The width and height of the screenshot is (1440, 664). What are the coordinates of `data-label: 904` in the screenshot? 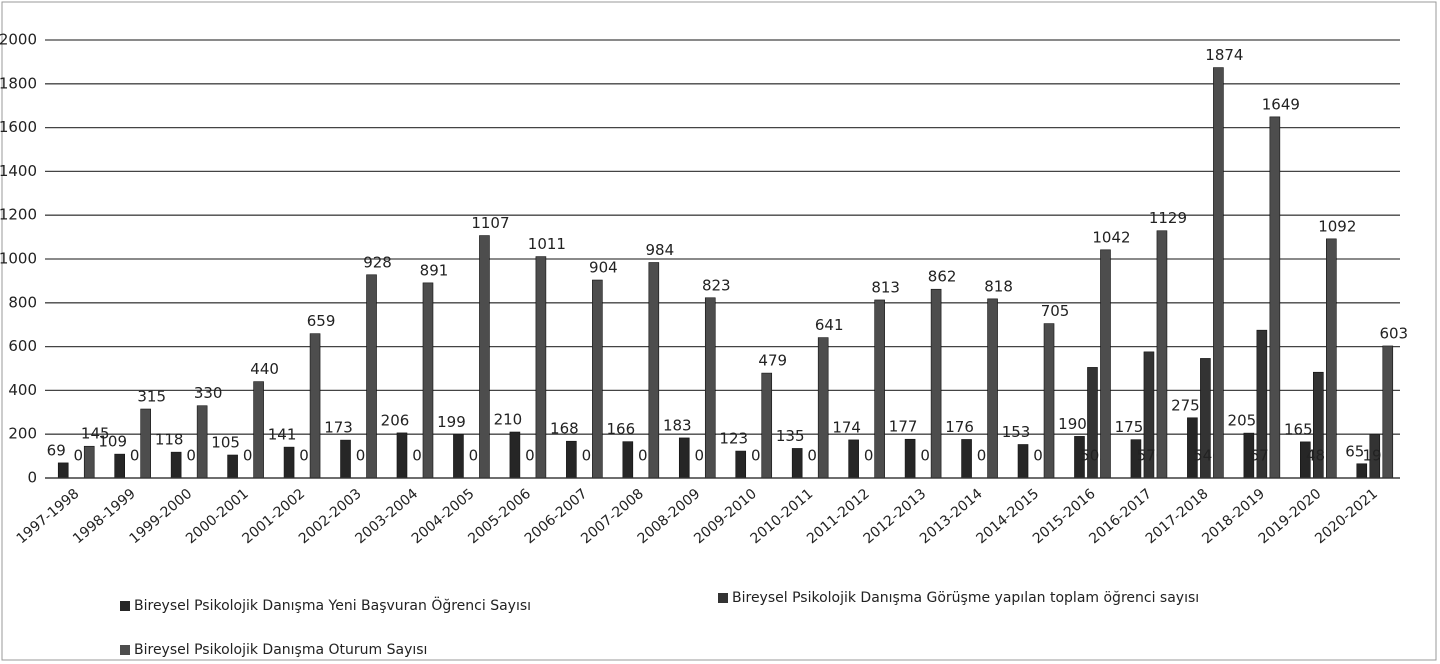 It's located at (603, 268).